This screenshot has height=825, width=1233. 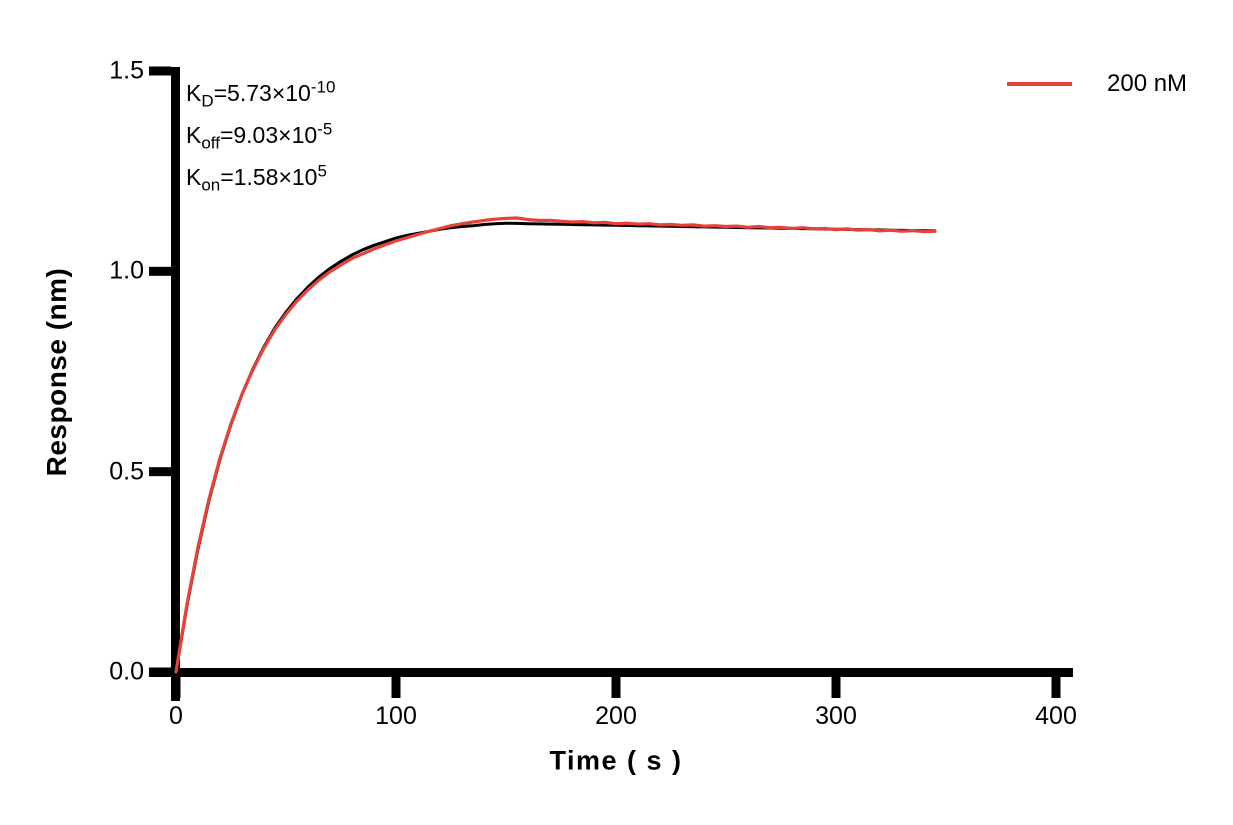 I want to click on y-tick-label-1.0: 1.0, so click(x=126, y=270).